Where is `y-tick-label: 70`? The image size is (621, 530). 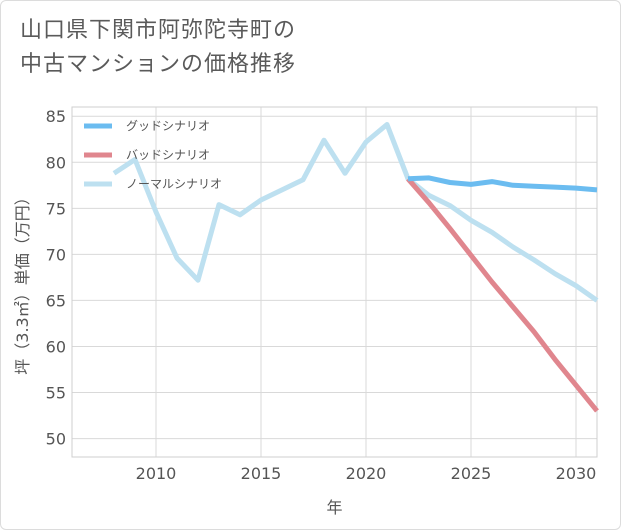 y-tick-label: 70 is located at coordinates (56, 254).